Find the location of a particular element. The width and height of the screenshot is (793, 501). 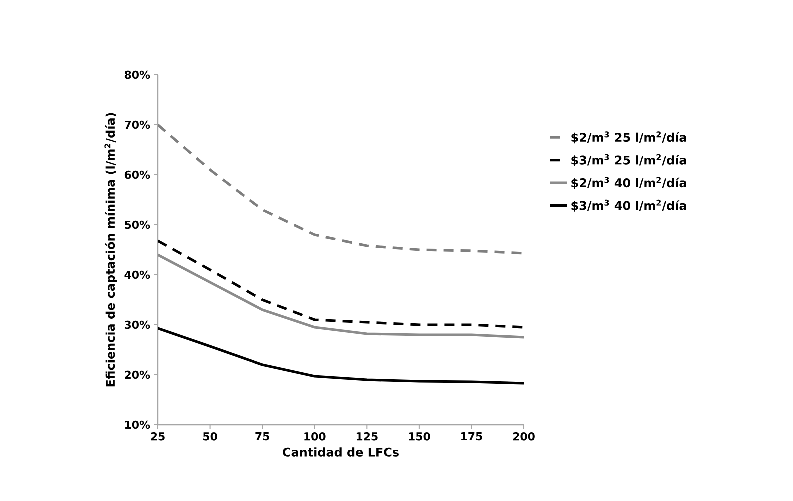

legend-label: $2/m$^{3}$ 40 l/m$^{2}$/día is located at coordinates (629, 183).